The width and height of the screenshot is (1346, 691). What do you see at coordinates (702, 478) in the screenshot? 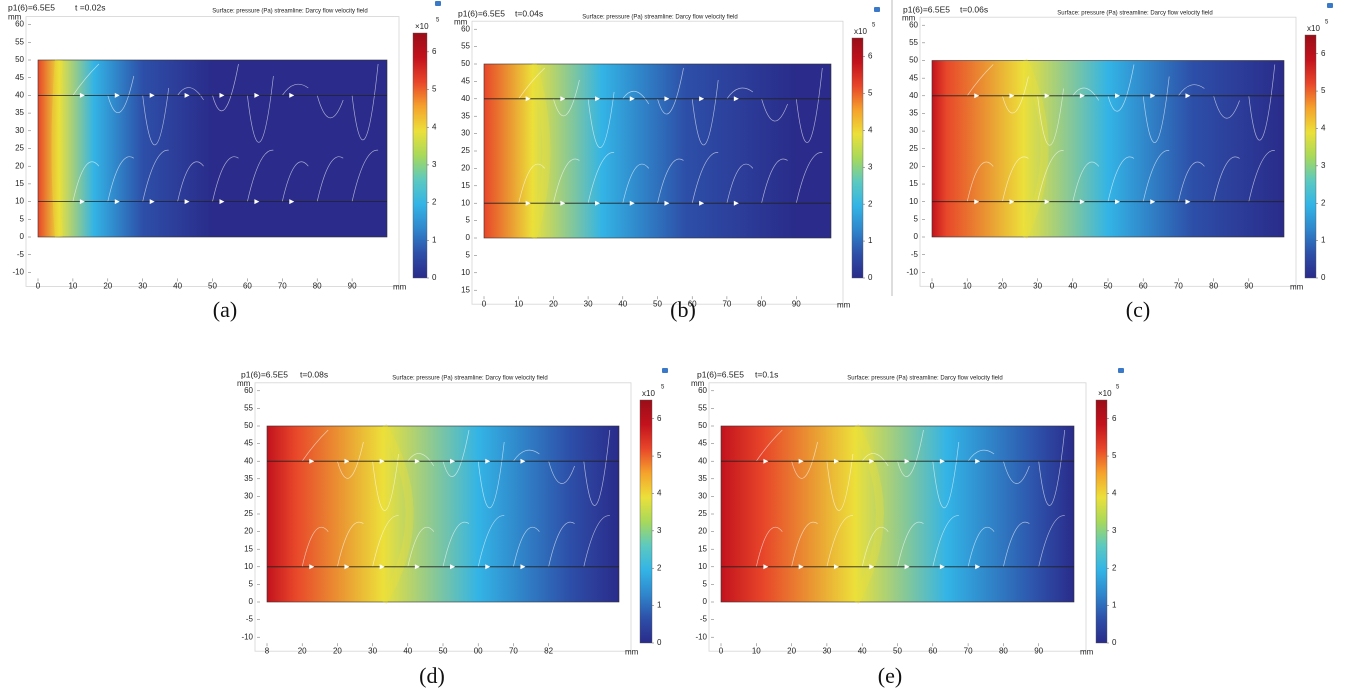
I see `y-tick-label: 35` at bounding box center [702, 478].